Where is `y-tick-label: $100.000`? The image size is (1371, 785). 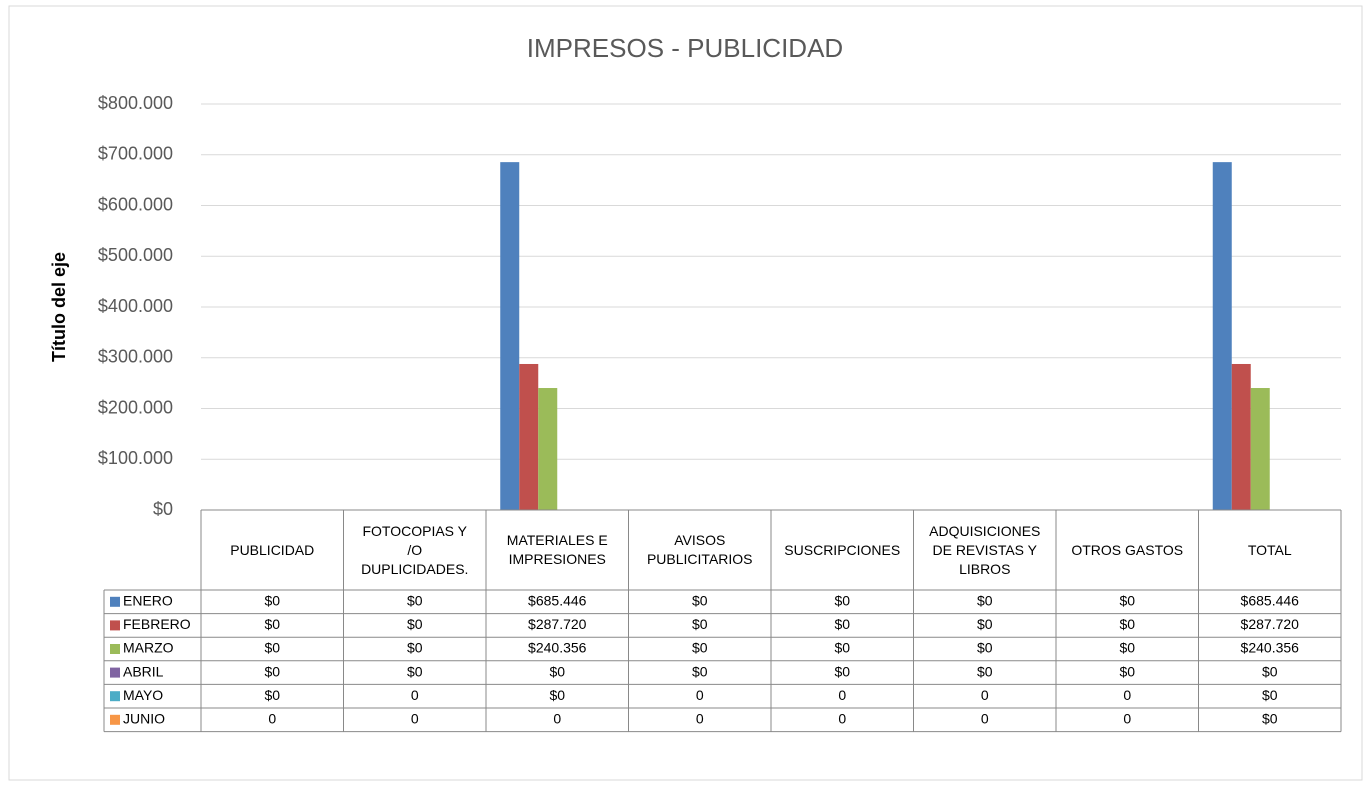
y-tick-label: $100.000 is located at coordinates (135, 458).